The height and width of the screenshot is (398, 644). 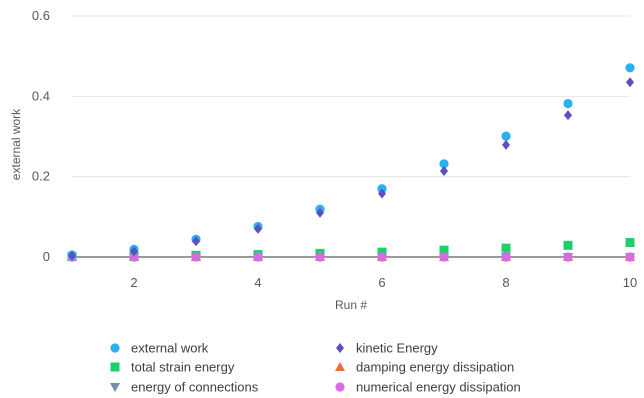 I want to click on x-axis-ticks: 2 4 6 8 10, so click(x=383, y=282).